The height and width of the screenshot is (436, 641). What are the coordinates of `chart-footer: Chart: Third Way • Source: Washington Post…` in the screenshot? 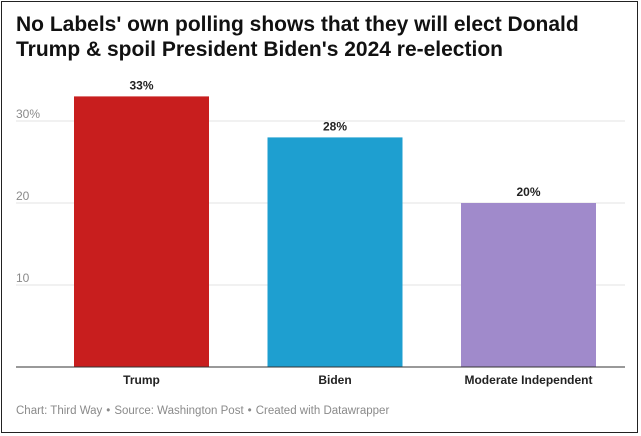 It's located at (202, 411).